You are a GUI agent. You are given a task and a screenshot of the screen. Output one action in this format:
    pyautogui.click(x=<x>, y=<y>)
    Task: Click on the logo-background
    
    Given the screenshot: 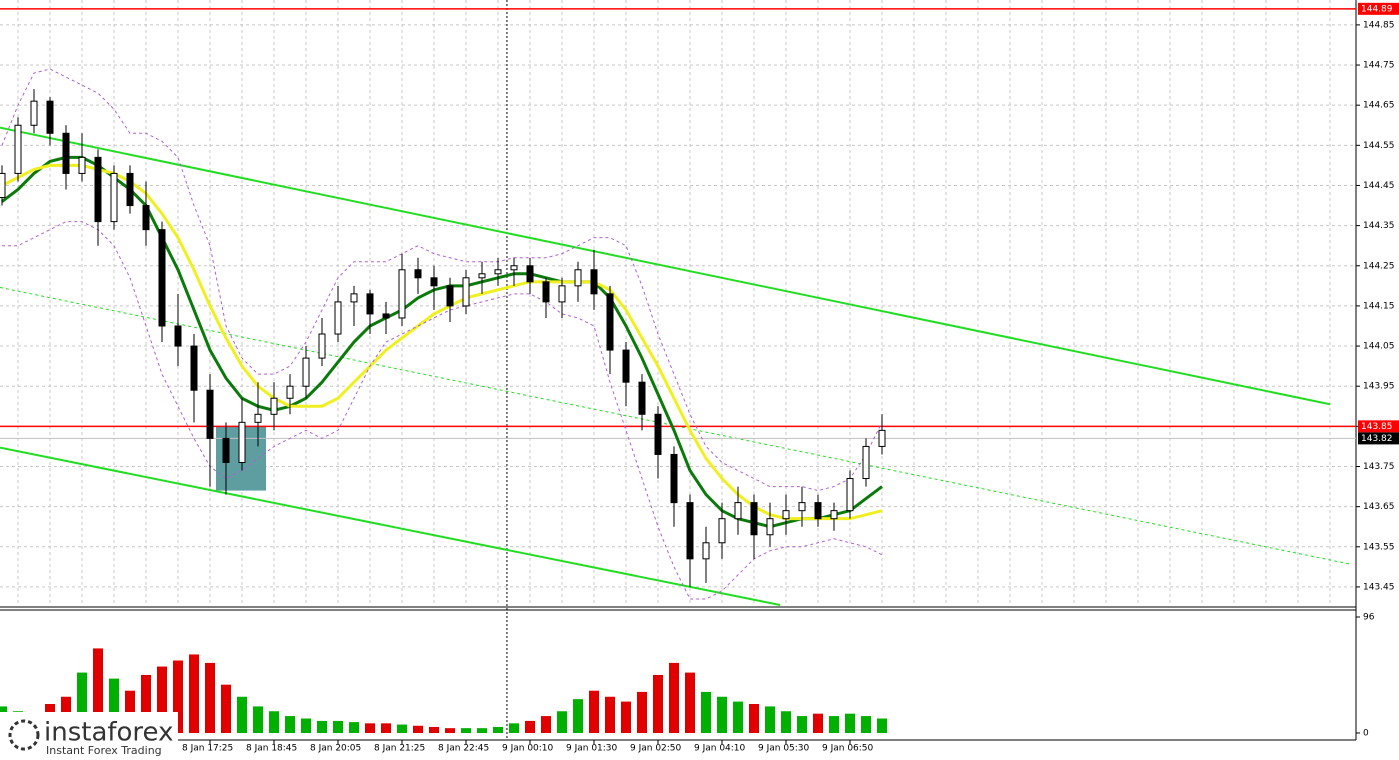 What is the action you would take?
    pyautogui.click(x=89, y=736)
    